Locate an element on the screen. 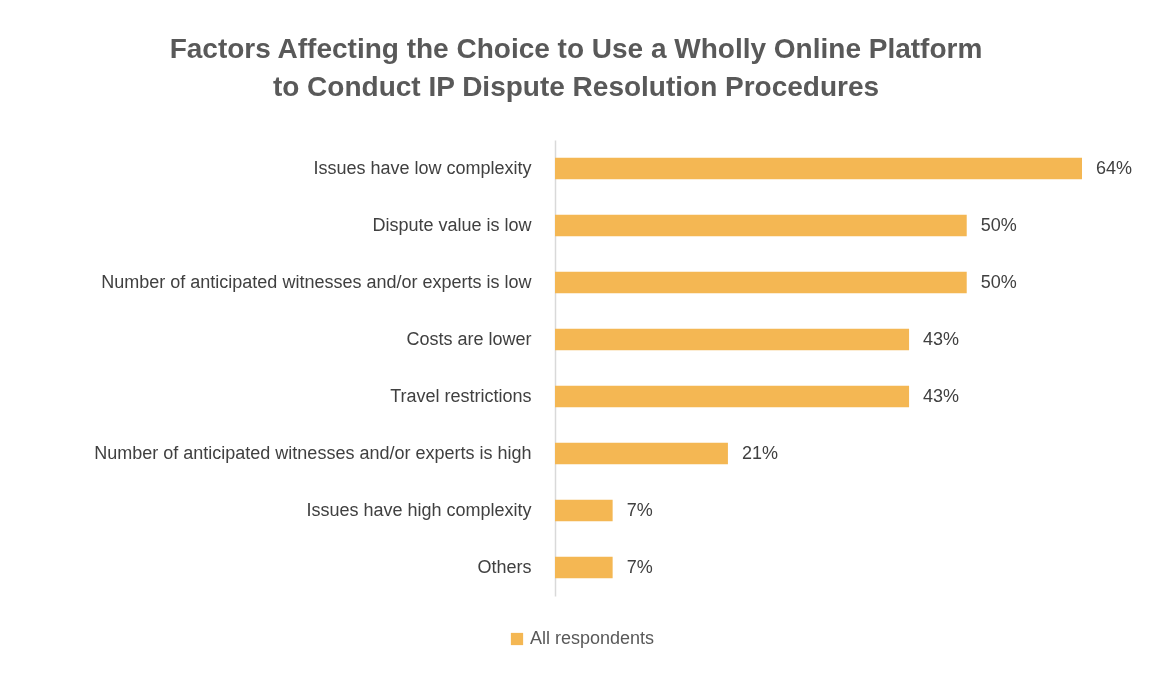 This screenshot has height=673, width=1152. y-tick-label: Number of anticipated witnesses and/or experts is low is located at coordinates (317, 281).